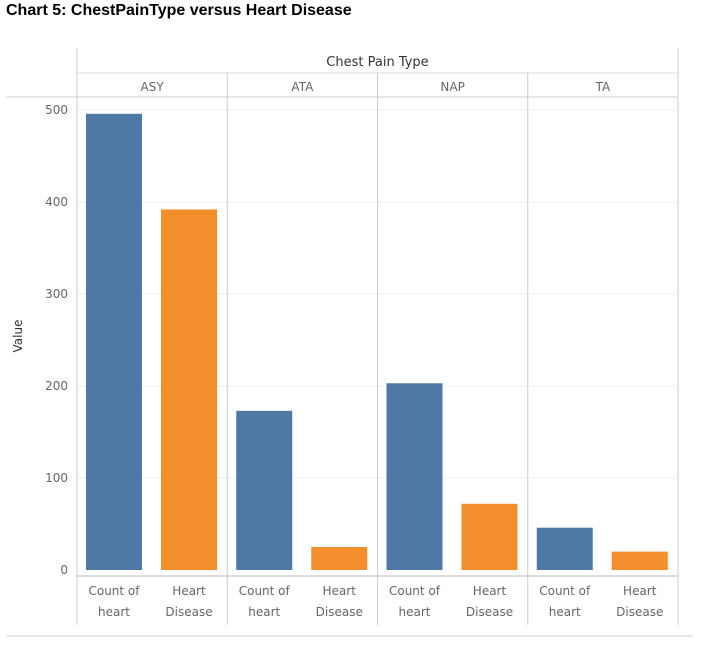  I want to click on y-axis-title: Value, so click(18, 336).